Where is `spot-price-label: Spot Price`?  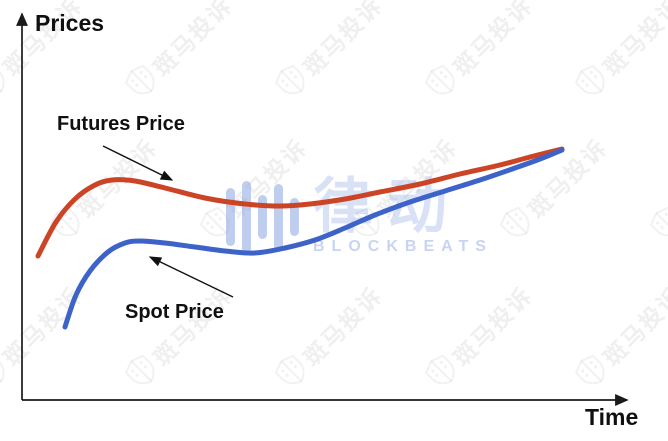
spot-price-label: Spot Price is located at coordinates (174, 312).